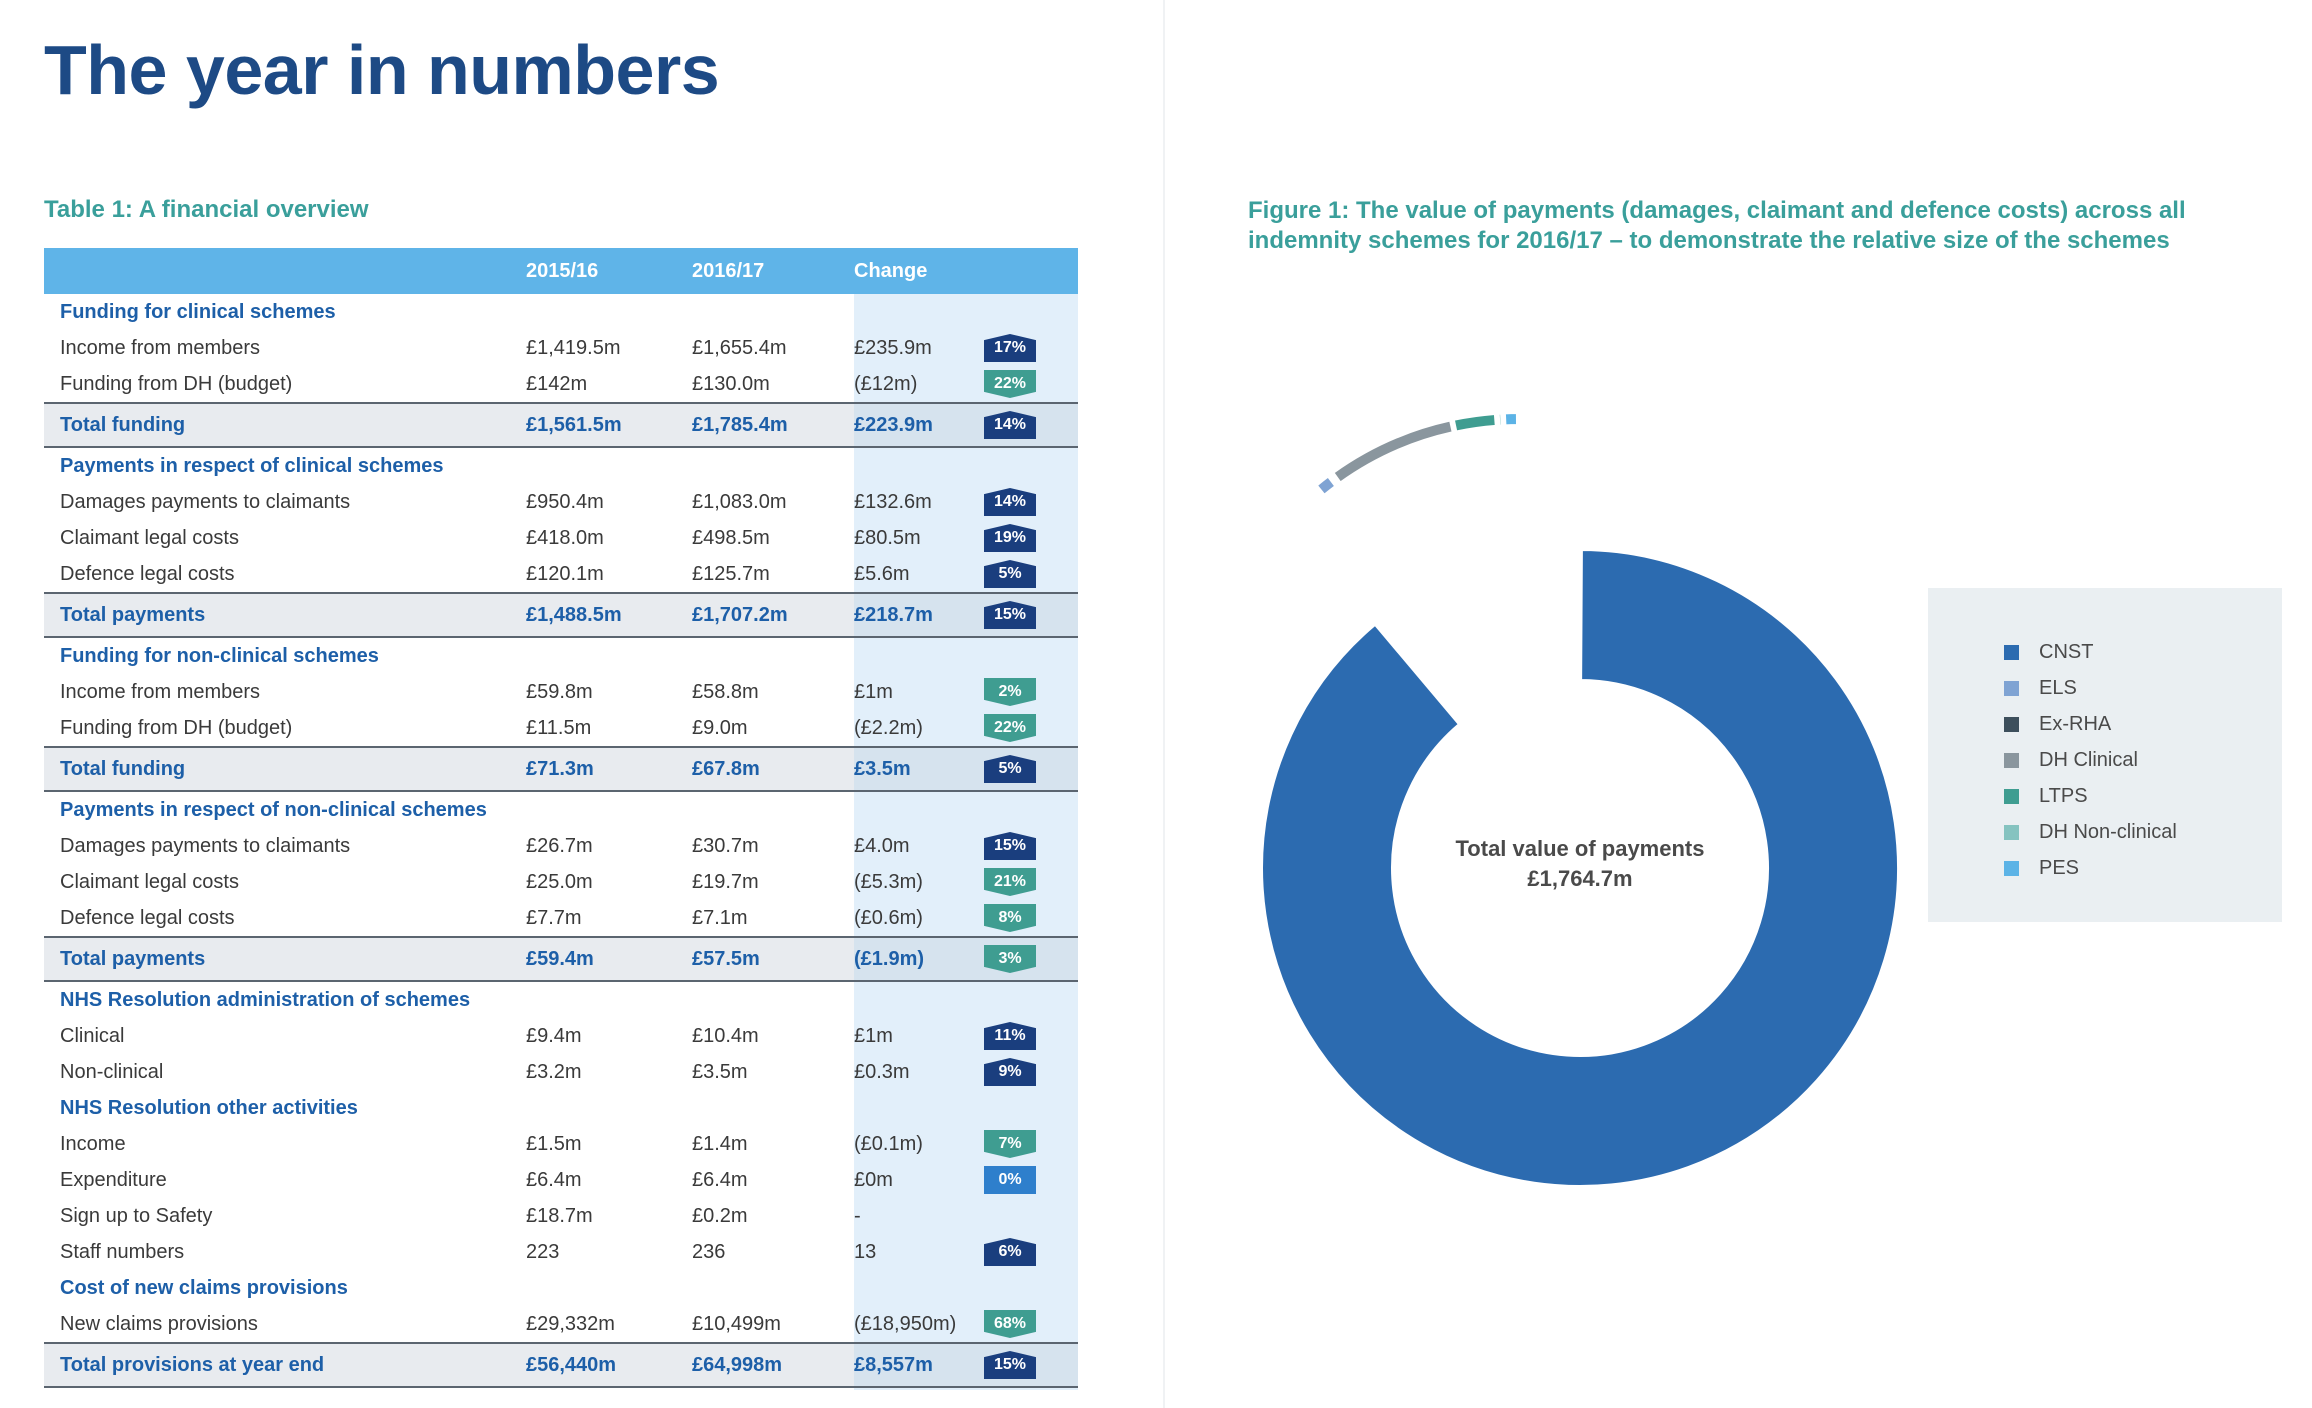 This screenshot has height=1408, width=2312. I want to click on value-2016-17: £58.8m, so click(725, 691).